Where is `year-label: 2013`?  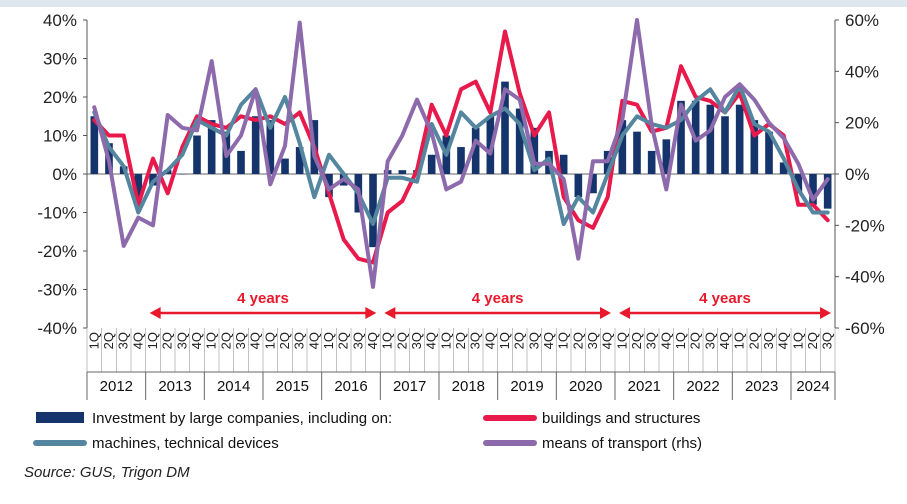
year-label: 2013 is located at coordinates (174, 386).